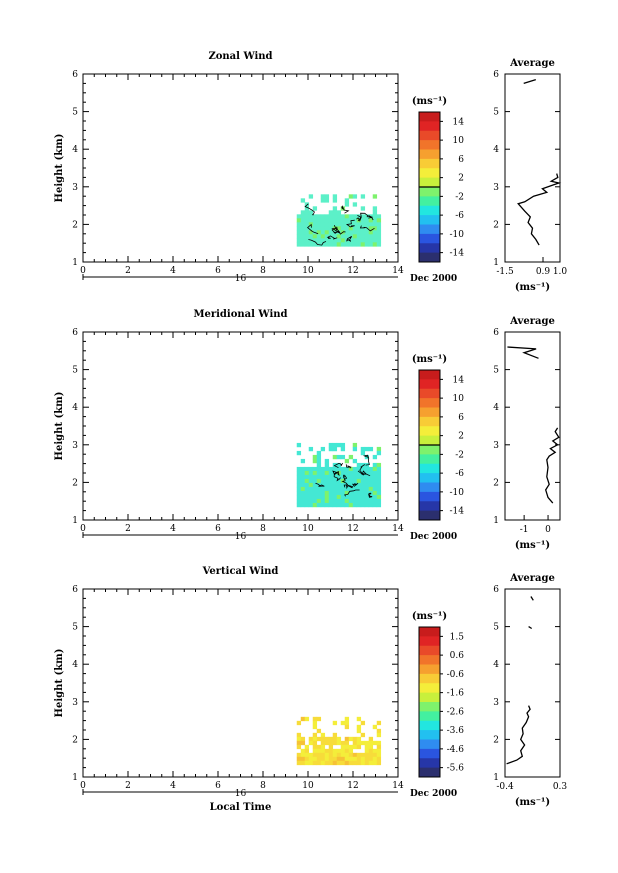 Image resolution: width=618 pixels, height=873 pixels. Describe the element at coordinates (505, 272) in the screenshot. I see `profile-x-tick-label: -1.5` at that location.